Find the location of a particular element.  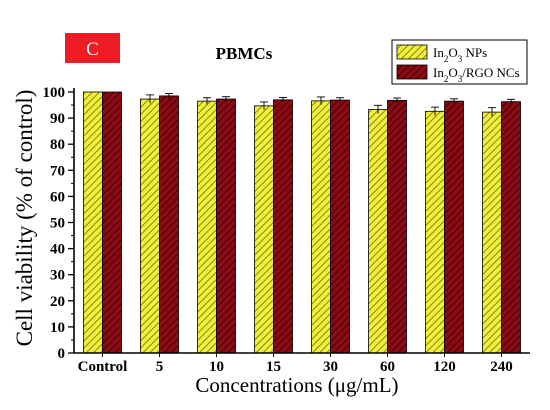

chart-title: PBMCs is located at coordinates (244, 53).